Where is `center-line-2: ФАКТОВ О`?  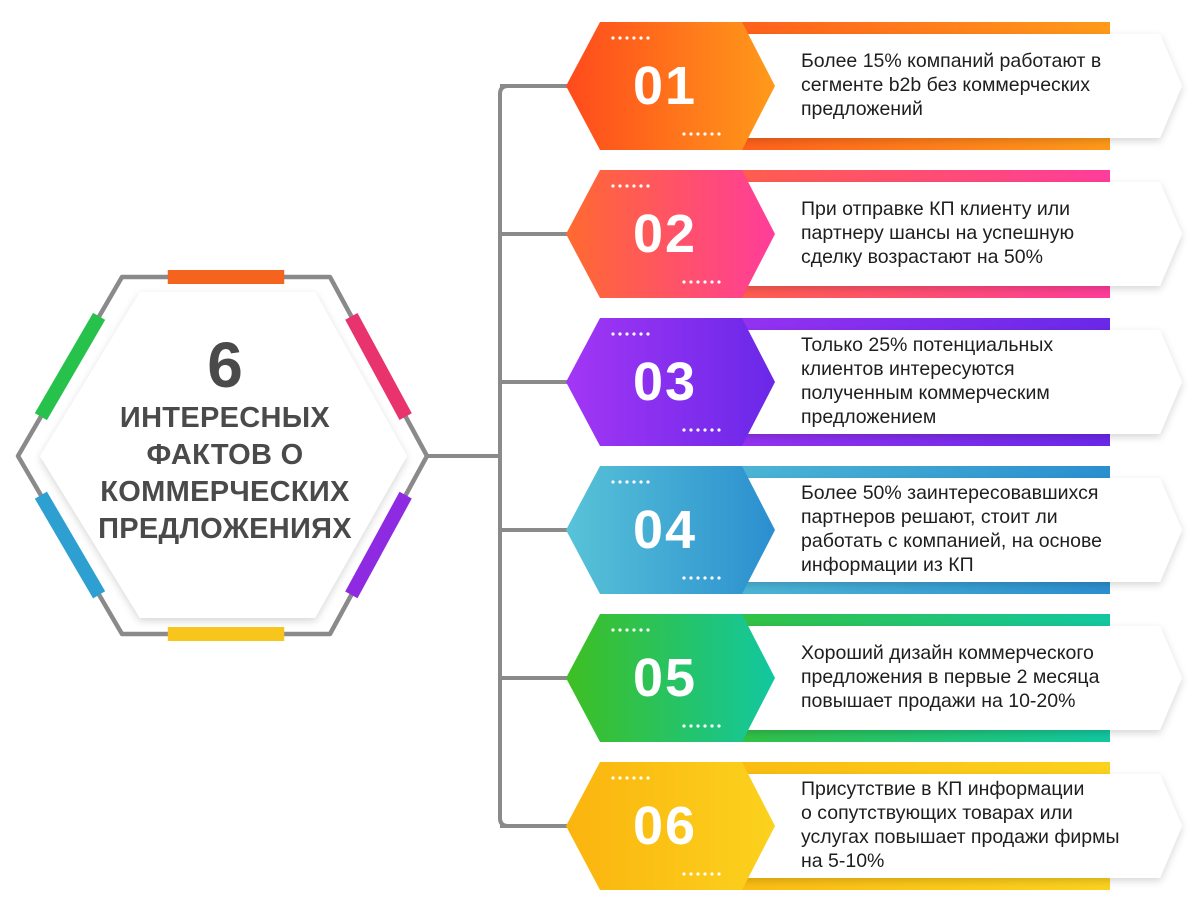
center-line-2: ФАКТОВ О is located at coordinates (225, 455).